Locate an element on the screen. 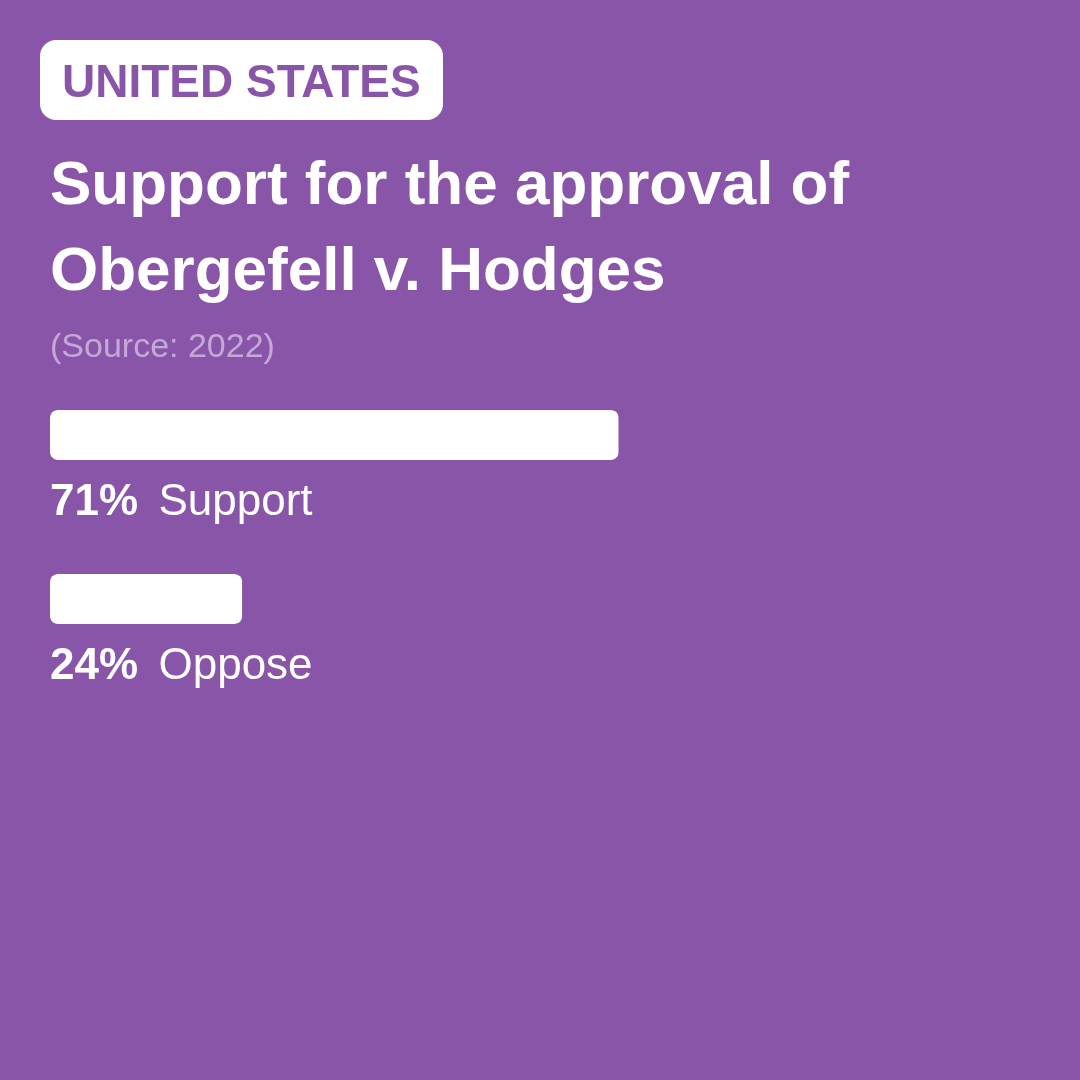 This screenshot has width=1080, height=1080. chart-subtitle: UNITED STATES is located at coordinates (241, 80).